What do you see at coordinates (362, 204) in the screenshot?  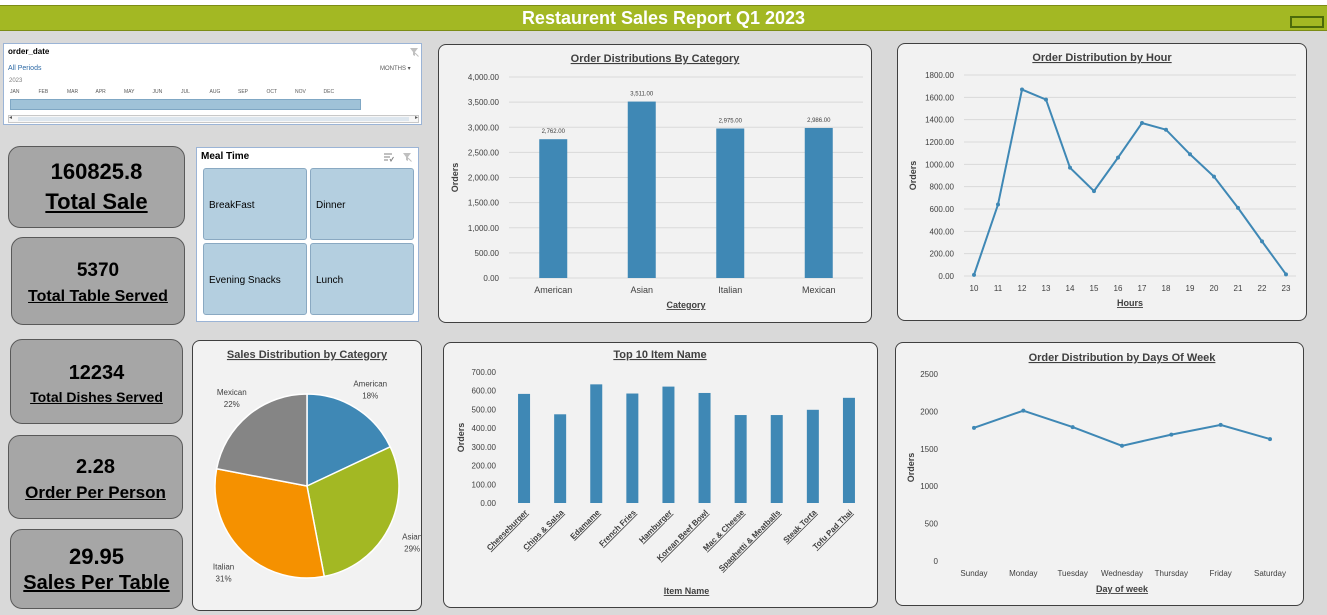 I see `slicer-item-dinner: Dinner` at bounding box center [362, 204].